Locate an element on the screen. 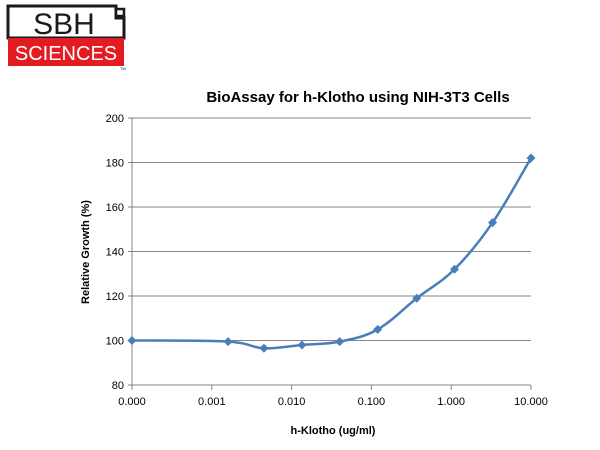  y-axis-title: Relative Growth (%) is located at coordinates (86, 252).